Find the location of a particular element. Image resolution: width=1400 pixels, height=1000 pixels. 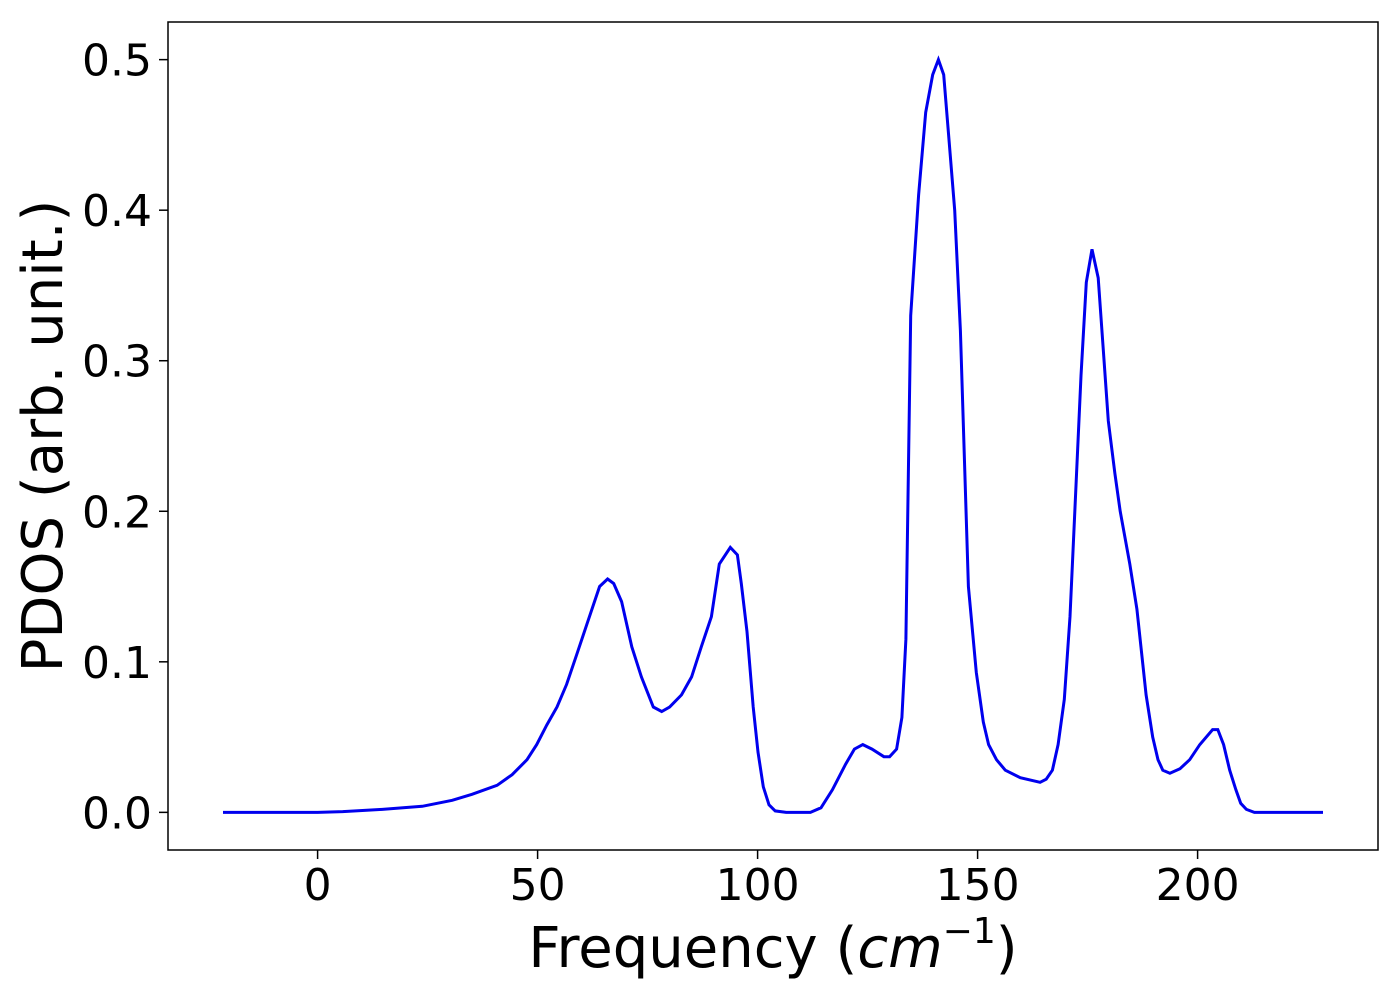

y-tick-label: 0.1 is located at coordinates (117, 663).